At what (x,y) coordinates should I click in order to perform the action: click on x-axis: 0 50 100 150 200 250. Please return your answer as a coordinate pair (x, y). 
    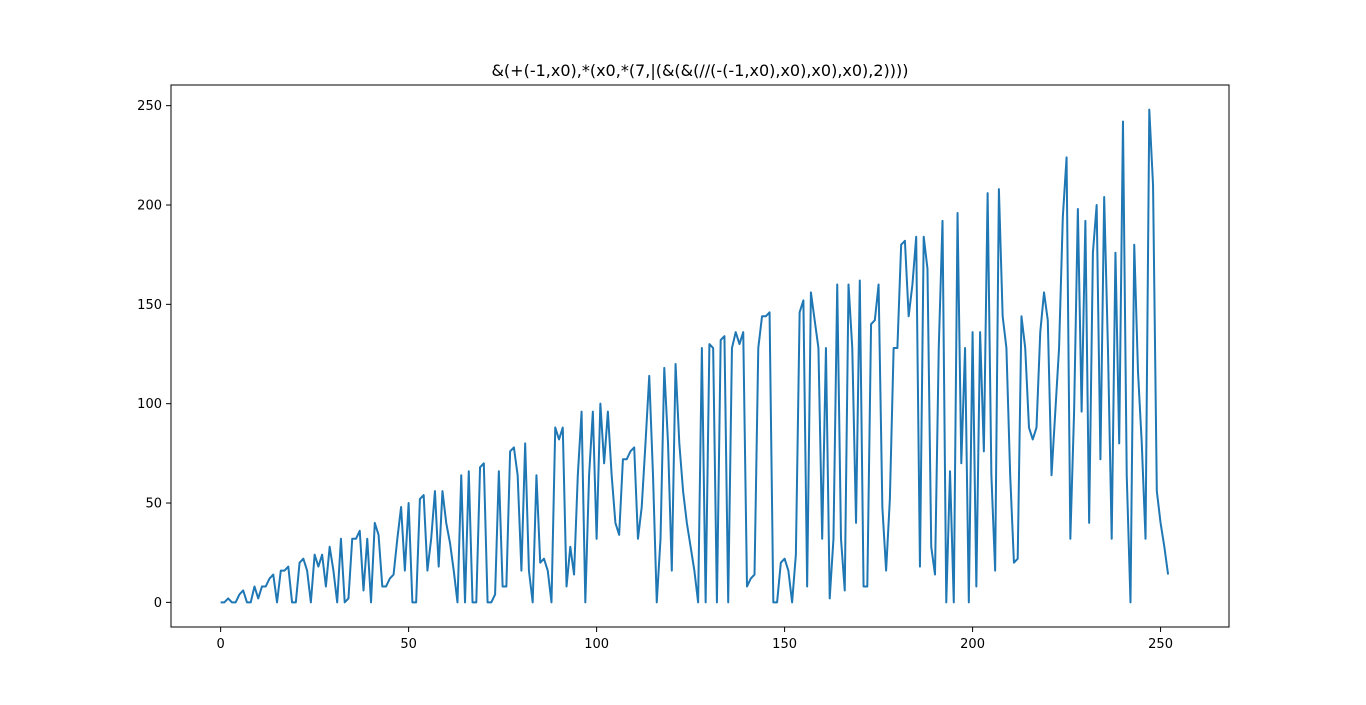
    Looking at the image, I should click on (694, 639).